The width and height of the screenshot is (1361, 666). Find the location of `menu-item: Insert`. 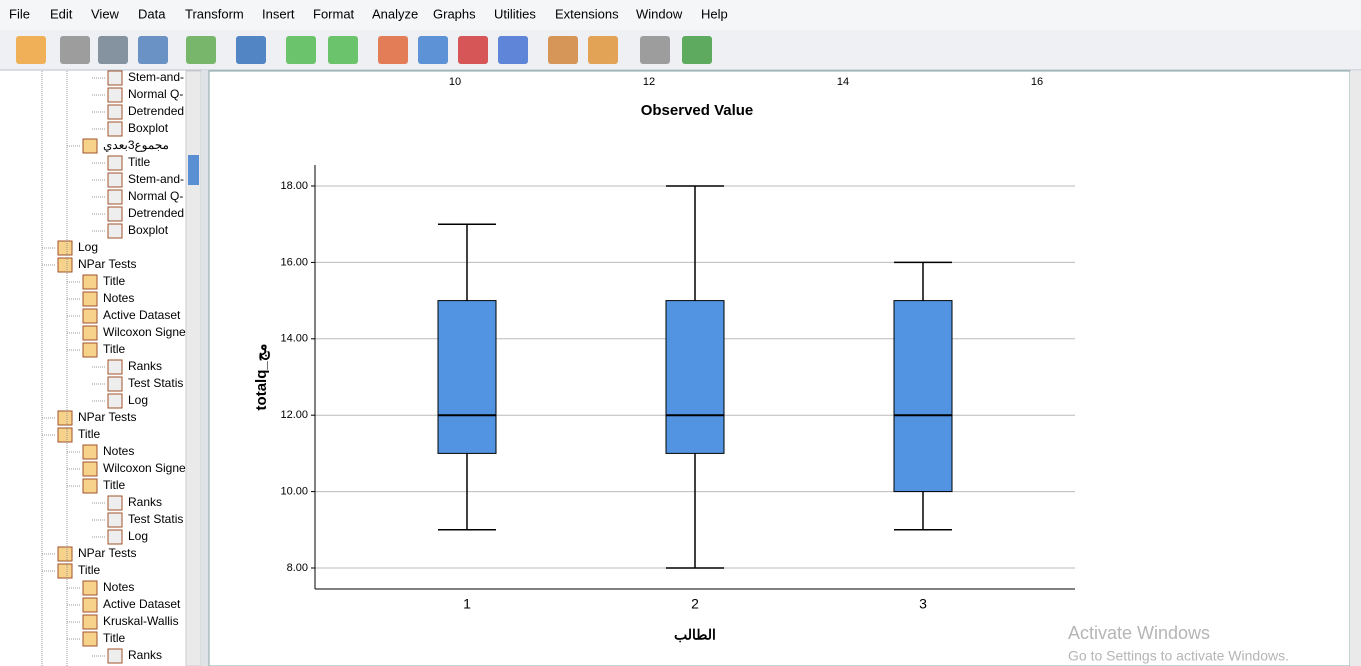

menu-item: Insert is located at coordinates (278, 13).